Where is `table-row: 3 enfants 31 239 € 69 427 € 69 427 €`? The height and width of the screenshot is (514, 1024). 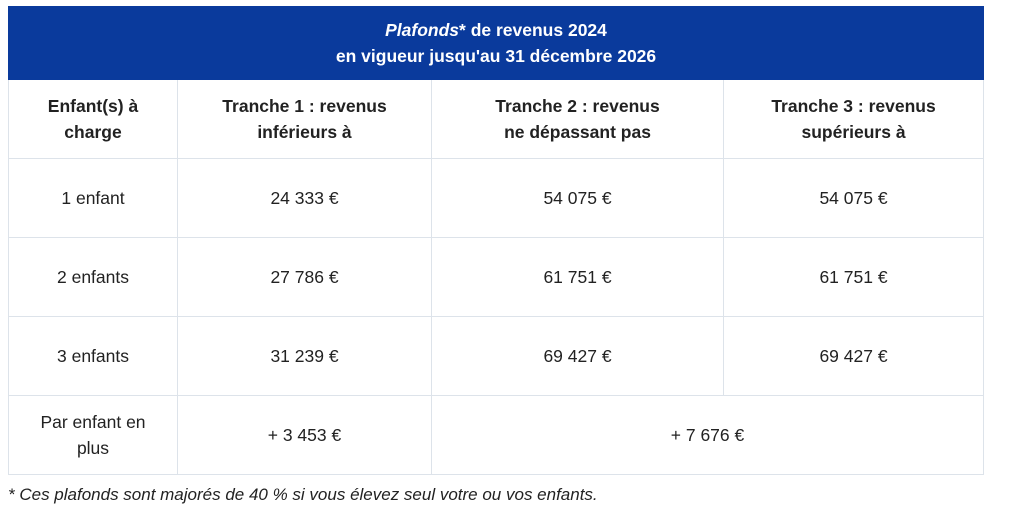
table-row: 3 enfants 31 239 € 69 427 € 69 427 € is located at coordinates (496, 356).